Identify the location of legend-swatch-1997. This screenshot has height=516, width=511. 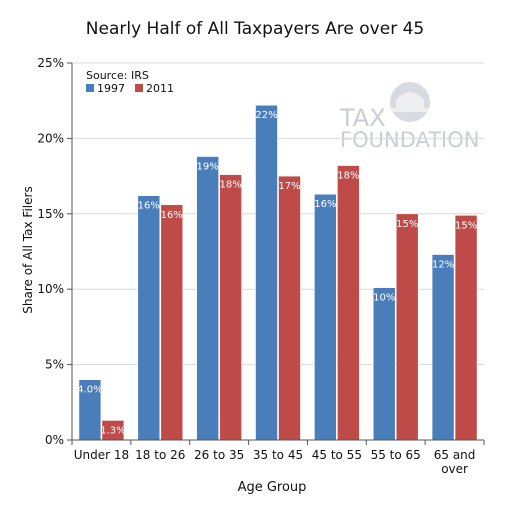
(90, 88).